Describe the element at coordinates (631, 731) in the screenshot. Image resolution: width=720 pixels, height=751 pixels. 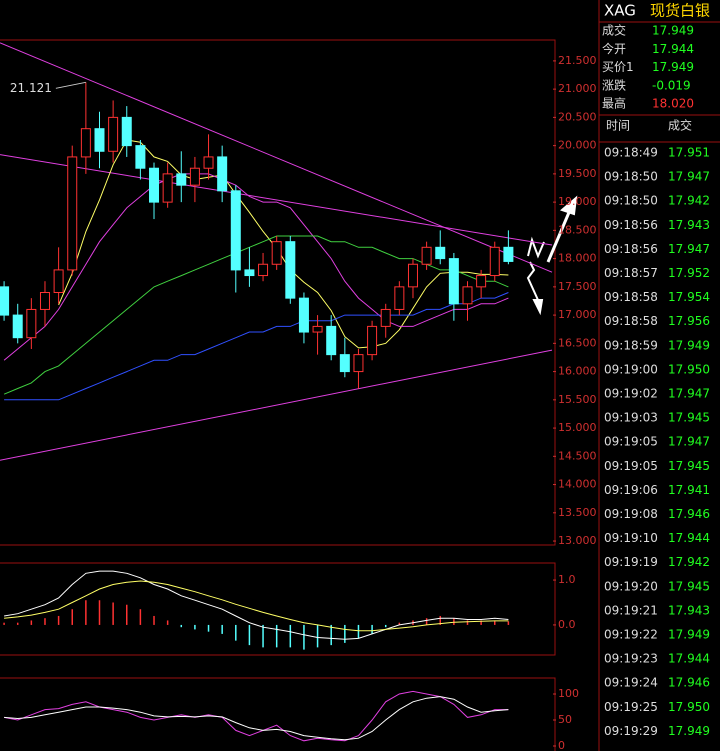
I see `trade-time: 09:19:29` at that location.